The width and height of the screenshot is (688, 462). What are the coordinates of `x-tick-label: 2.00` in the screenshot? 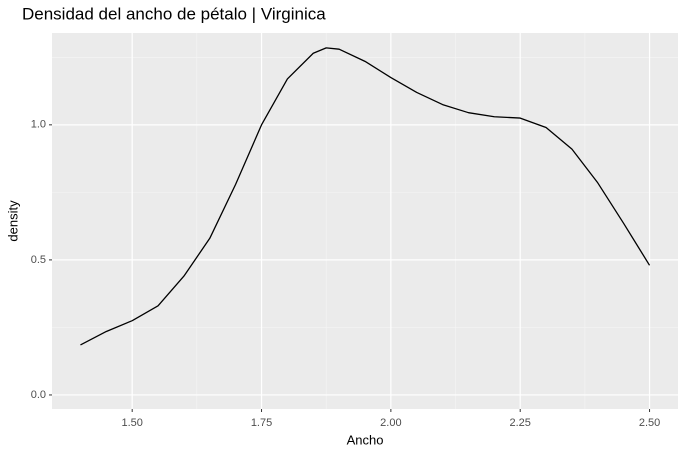 It's located at (390, 423).